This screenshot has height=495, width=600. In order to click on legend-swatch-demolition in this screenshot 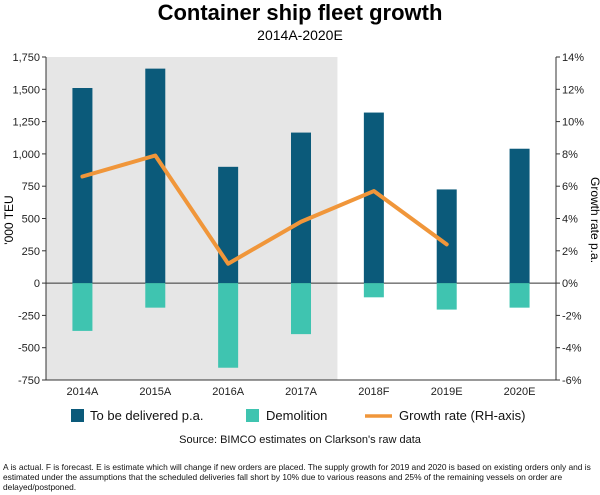, I will do `click(252, 415)`.